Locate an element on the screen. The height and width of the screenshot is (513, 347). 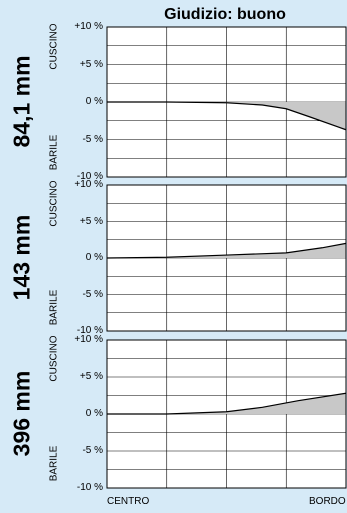
chart-title: Giudizio: buono is located at coordinates (225, 14).